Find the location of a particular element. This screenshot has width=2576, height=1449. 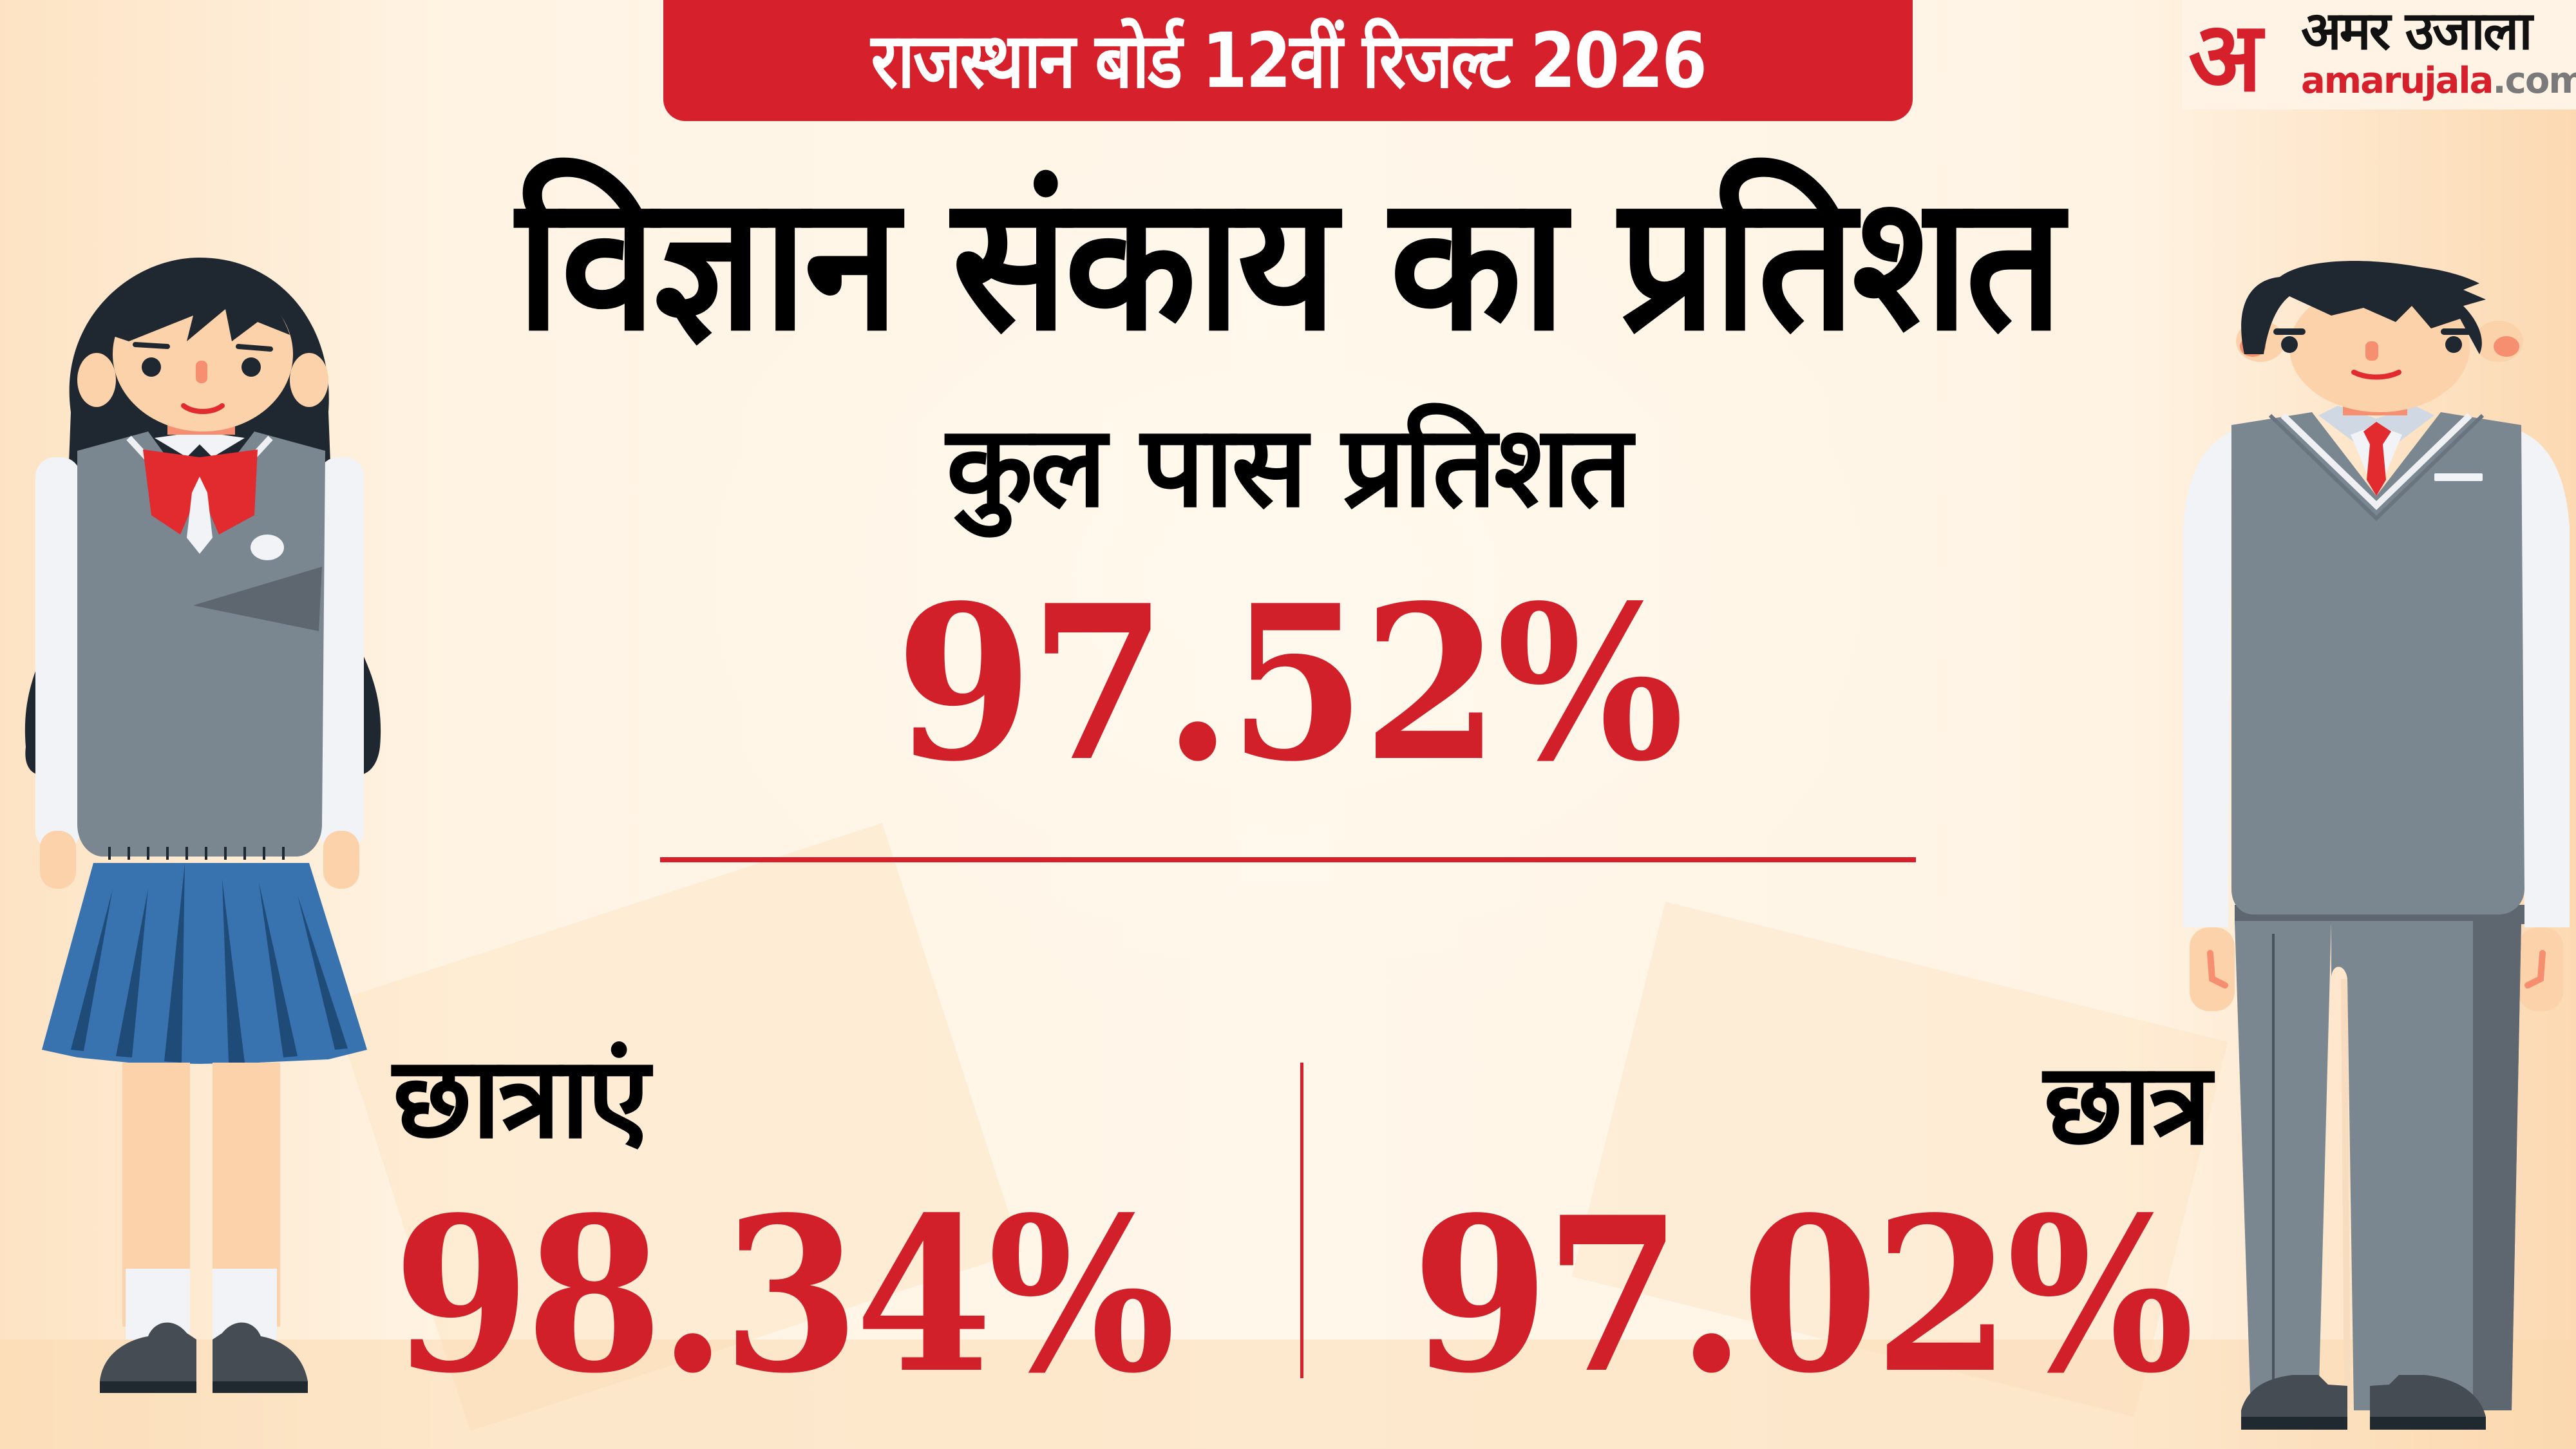

page-title: विज्ञान संकाय का प्रतिशत is located at coordinates (1289, 263).